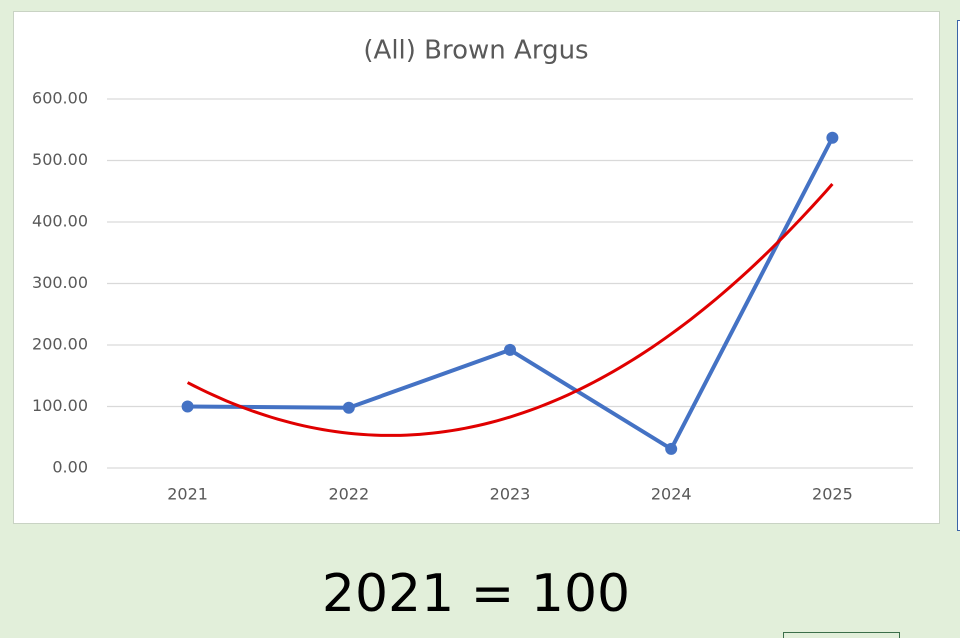  Describe the element at coordinates (60, 405) in the screenshot. I see `y-tick-label: 100.00` at that location.